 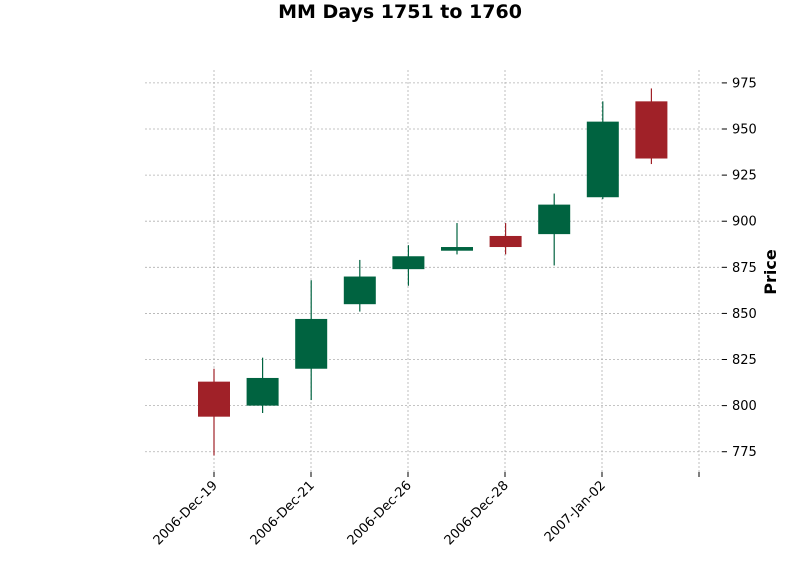 I want to click on y-tick-label: 975, so click(x=744, y=83).